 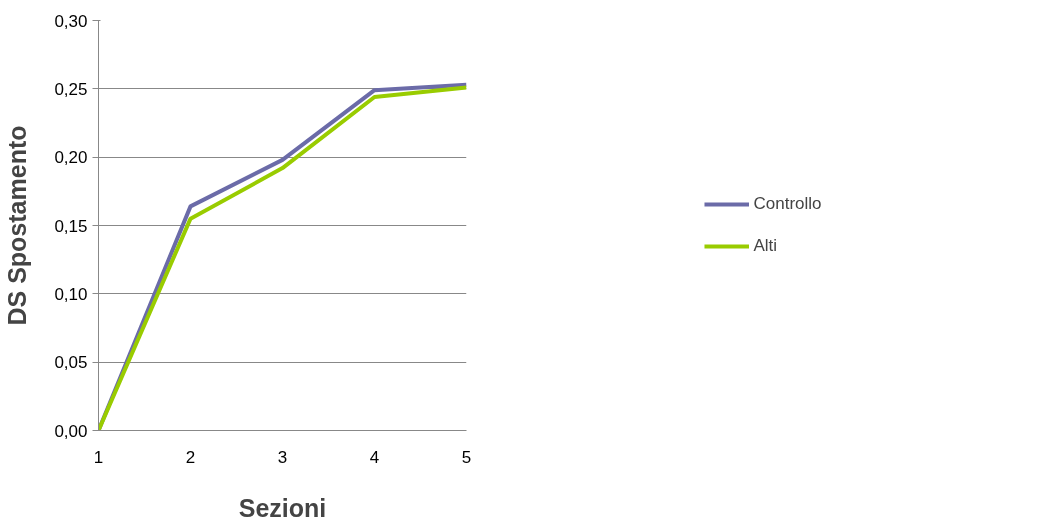 What do you see at coordinates (71, 431) in the screenshot?
I see `y-tick-label: 0,00` at bounding box center [71, 431].